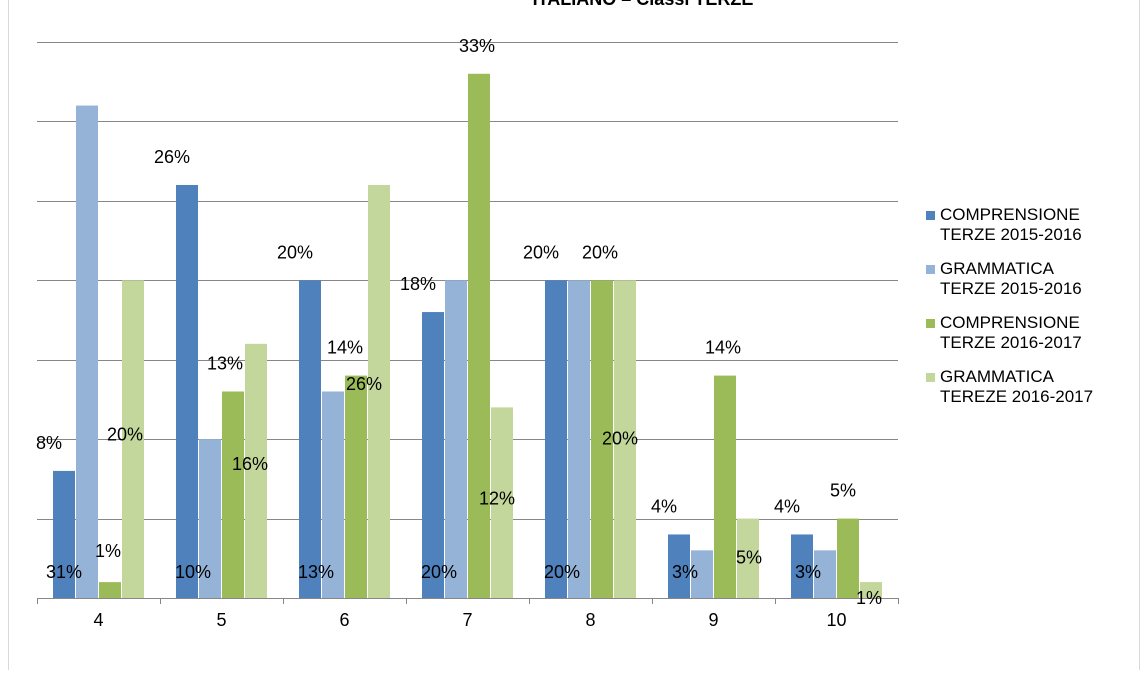 This screenshot has height=677, width=1146. What do you see at coordinates (1011, 224) in the screenshot?
I see `legend-label: COMPRENSIONE TERZE 2015-2016` at bounding box center [1011, 224].